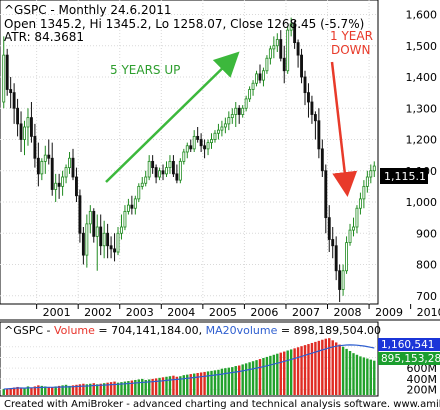 Image resolution: width=440 pixels, height=410 pixels. Describe the element at coordinates (172, 117) in the screenshot. I see `uptrend-arrow` at that location.